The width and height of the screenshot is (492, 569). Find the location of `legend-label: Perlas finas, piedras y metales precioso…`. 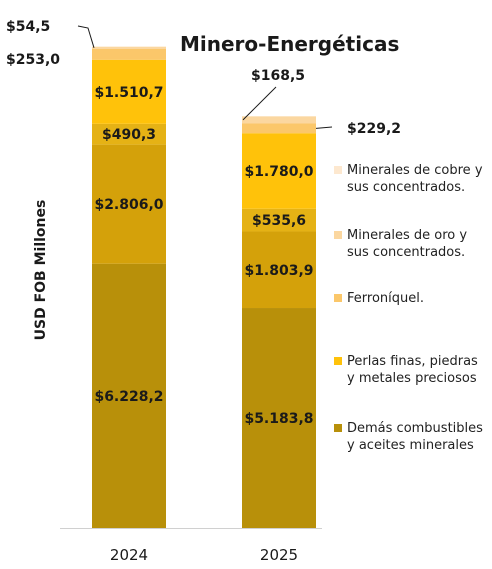

legend-label: Perlas finas, piedras y metales precioso… is located at coordinates (412, 370).